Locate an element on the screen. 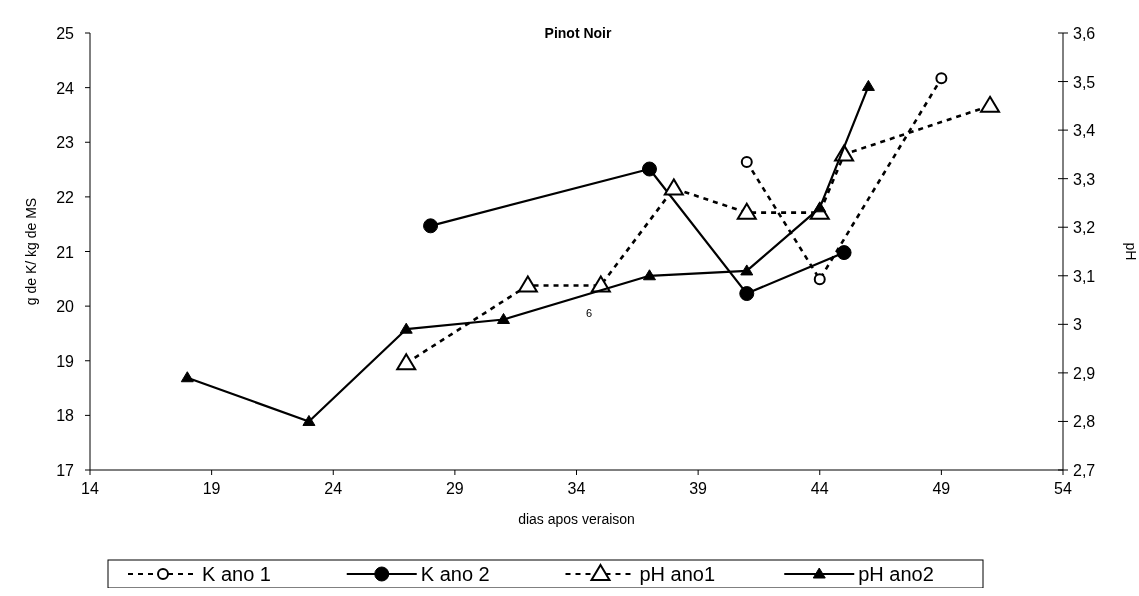  x-tick-label: 19 is located at coordinates (211, 488).